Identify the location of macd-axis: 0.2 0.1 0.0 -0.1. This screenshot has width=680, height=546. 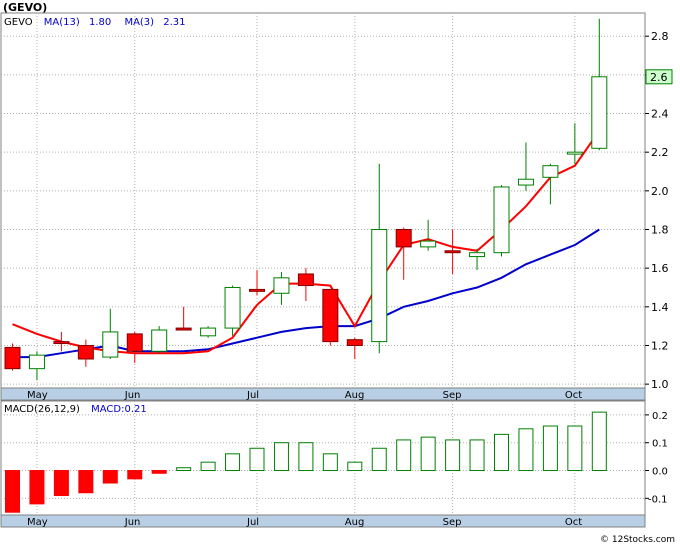
(656, 458).